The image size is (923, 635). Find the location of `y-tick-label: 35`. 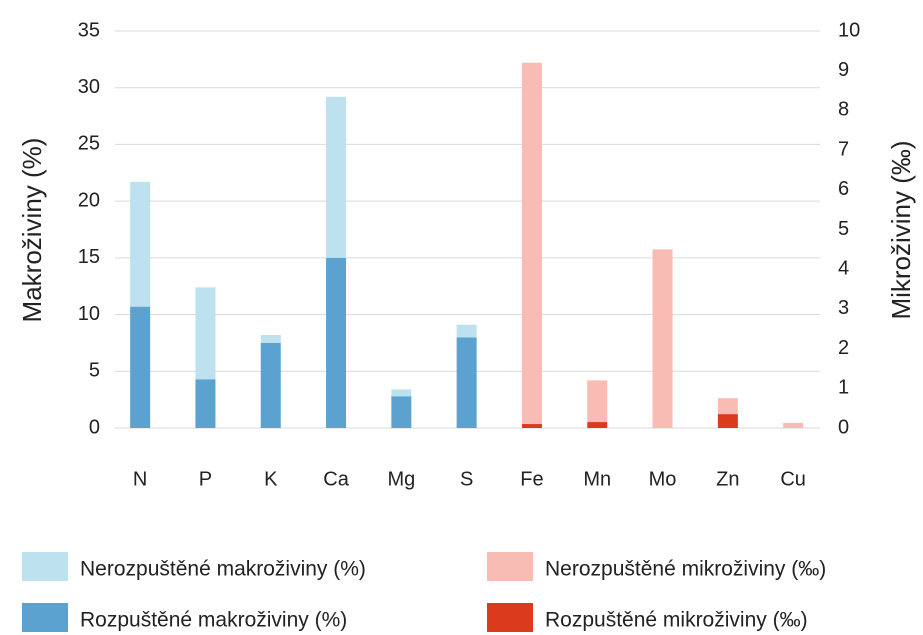

y-tick-label: 35 is located at coordinates (89, 30).